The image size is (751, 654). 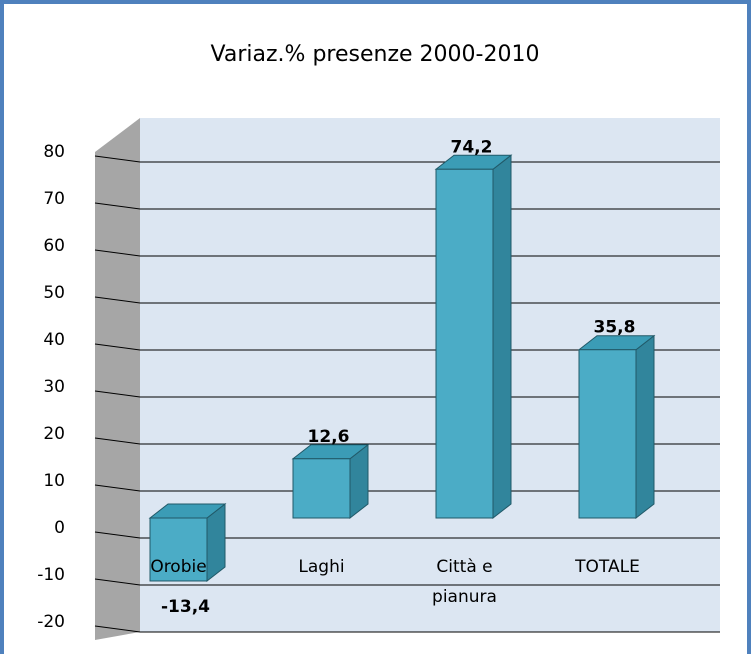 What do you see at coordinates (51, 622) in the screenshot?
I see `y-tick-label: -20` at bounding box center [51, 622].